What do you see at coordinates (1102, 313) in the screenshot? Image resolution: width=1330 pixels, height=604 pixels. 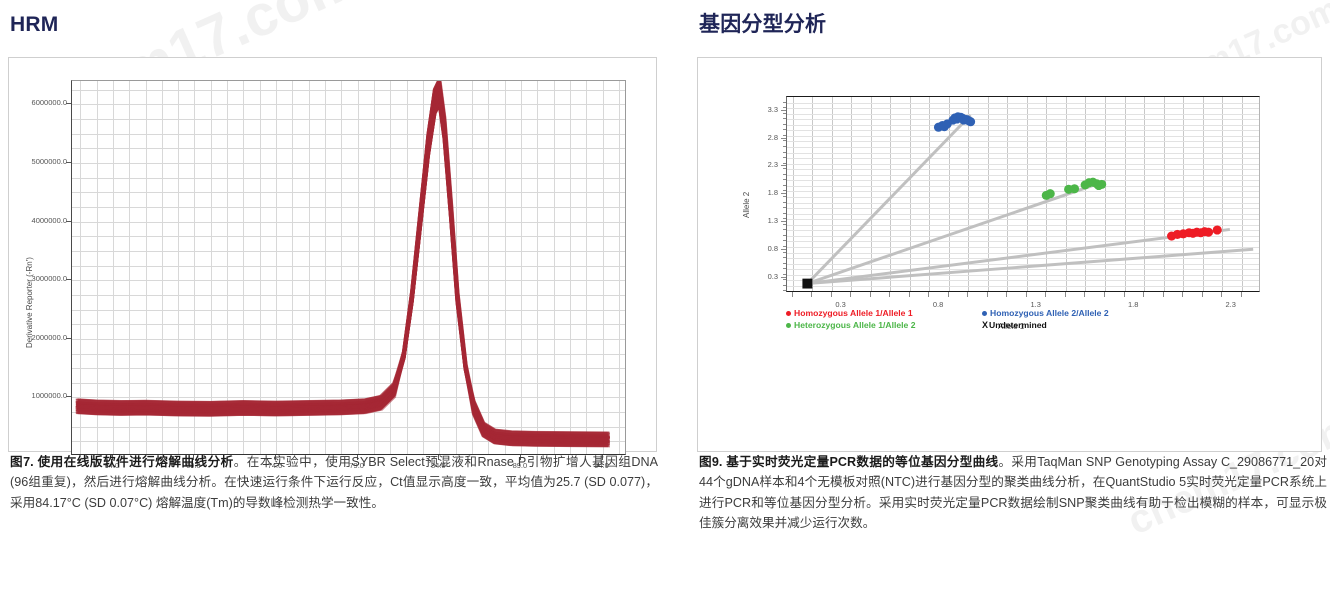 I see `legend-item-homozygous-allele2: Homozygous Allele 2/Allele 2` at bounding box center [1102, 313].